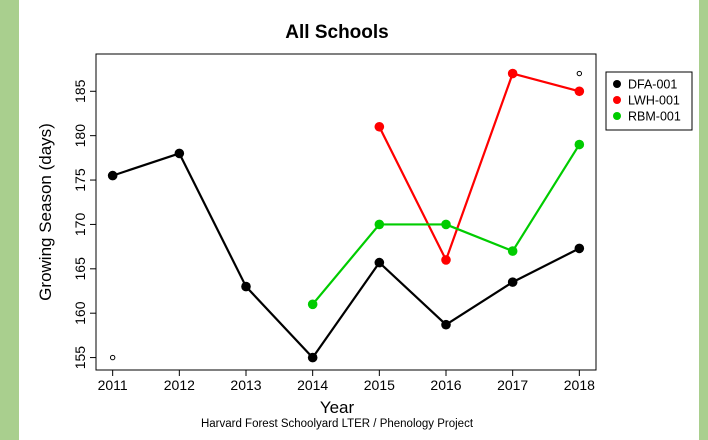  Describe the element at coordinates (179, 385) in the screenshot. I see `x-tick-label: 2012` at that location.